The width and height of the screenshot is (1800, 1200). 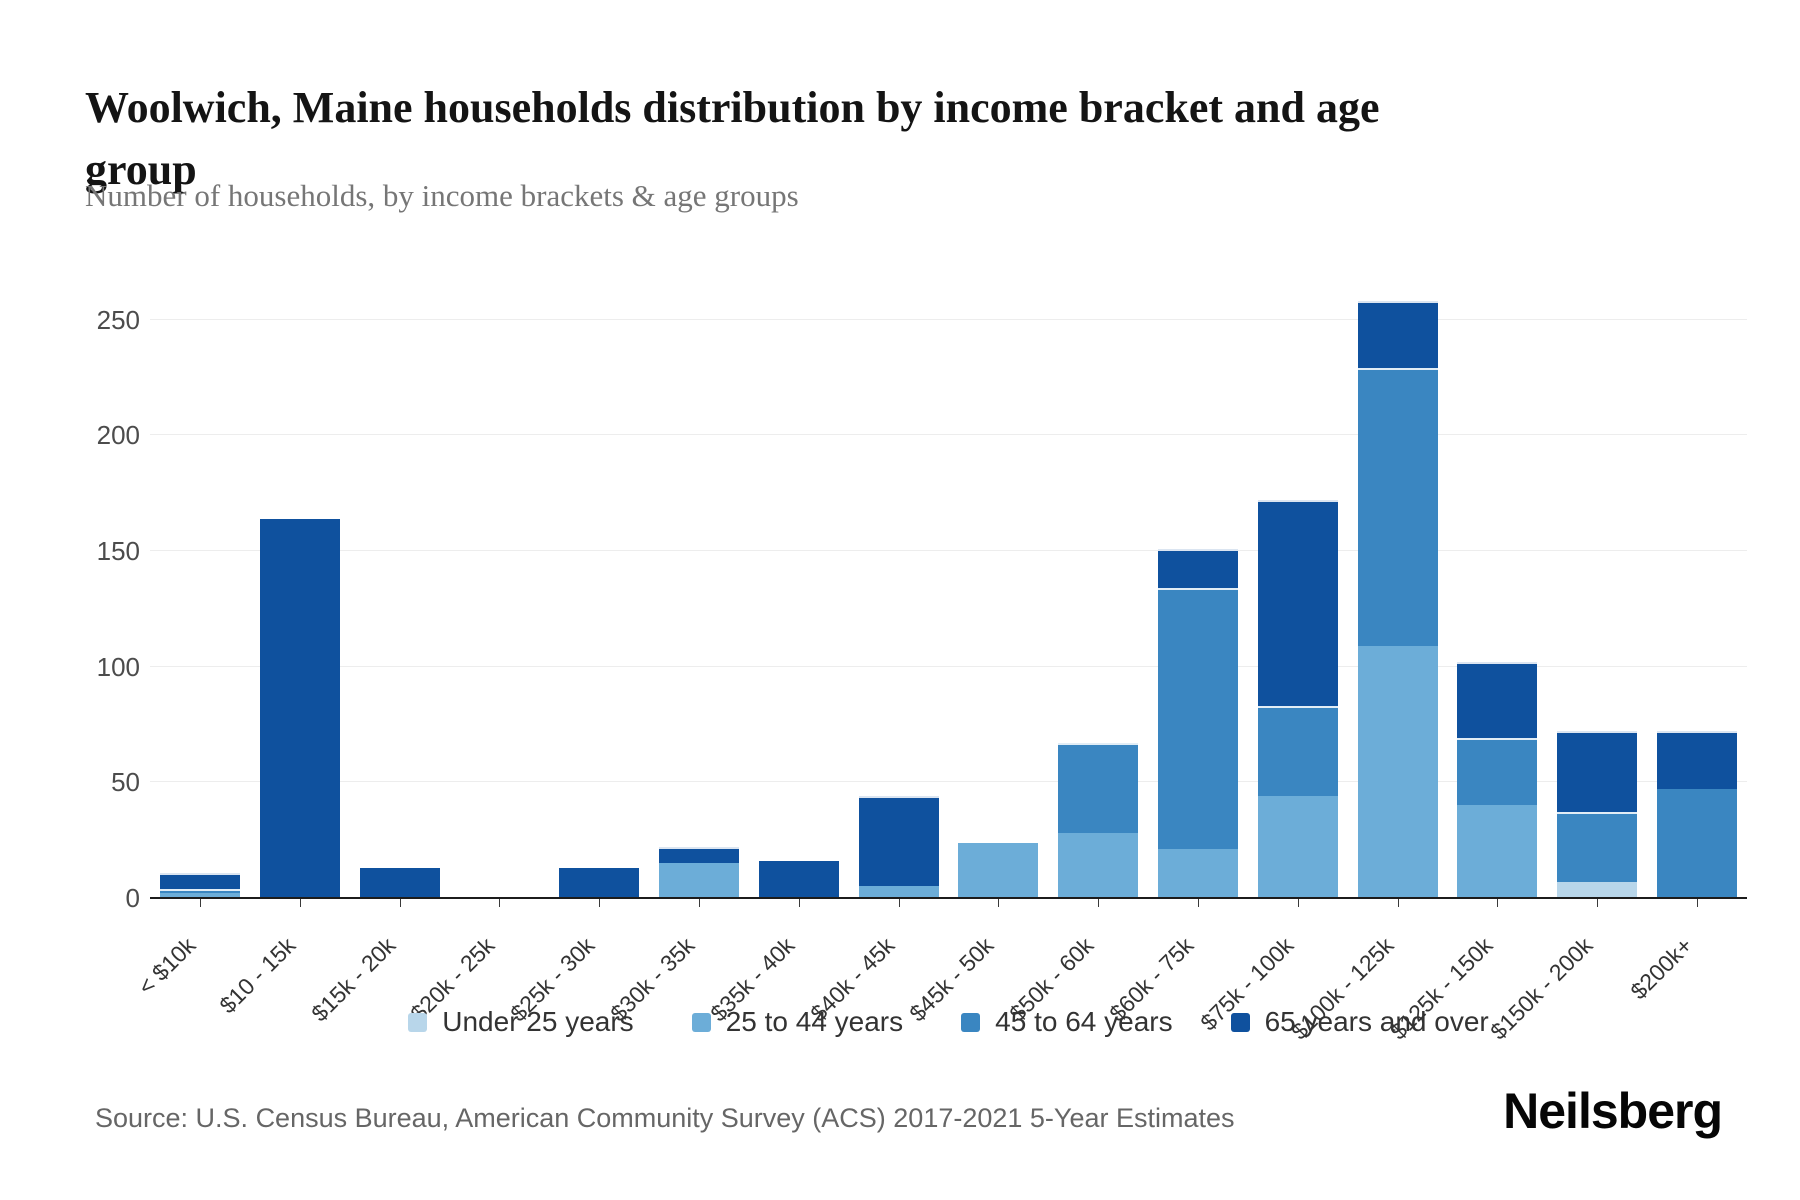 What do you see at coordinates (948, 898) in the screenshot?
I see `x-axis-line` at bounding box center [948, 898].